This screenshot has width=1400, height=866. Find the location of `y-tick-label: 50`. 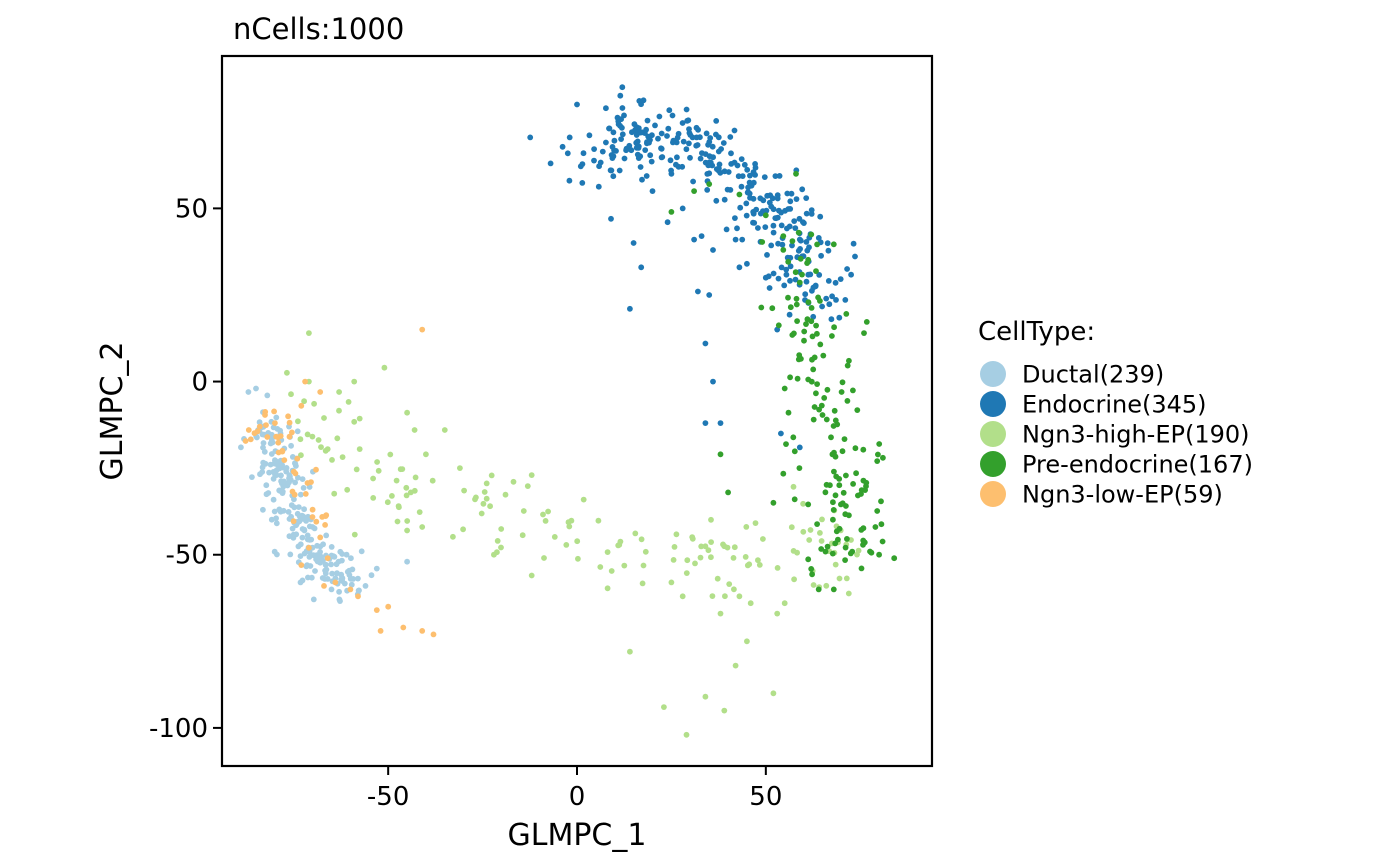

y-tick-label: 50 is located at coordinates (191, 209).